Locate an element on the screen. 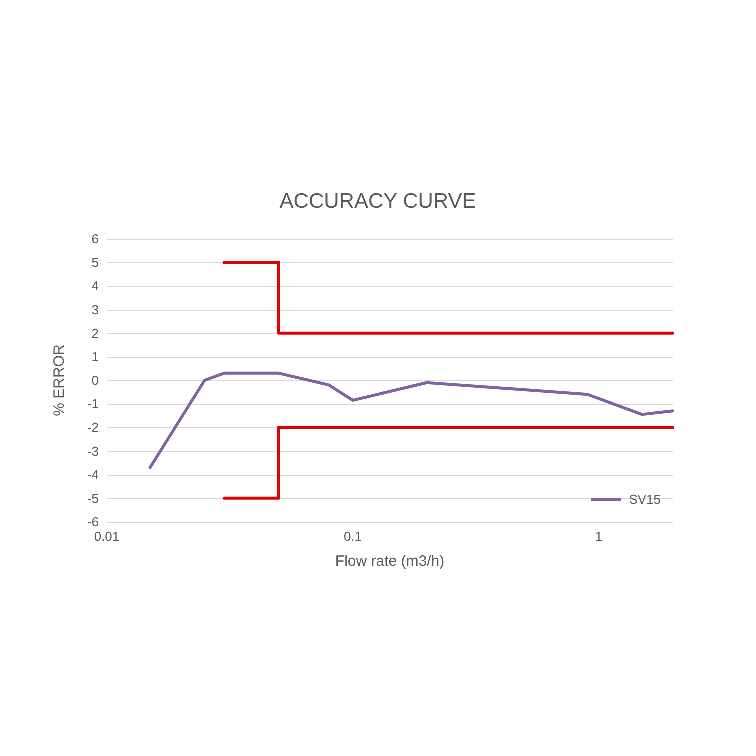  x-tick-label: 1 is located at coordinates (599, 536).